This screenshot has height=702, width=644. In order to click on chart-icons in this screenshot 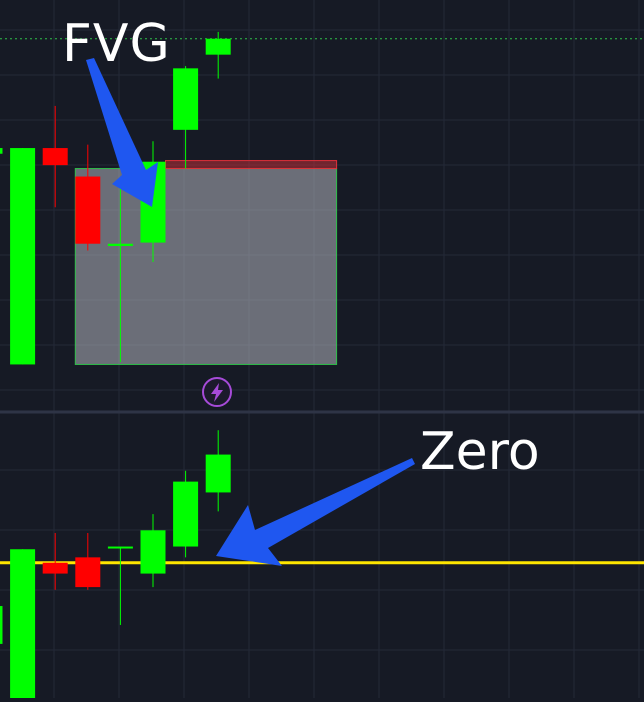, I will do `click(217, 392)`.